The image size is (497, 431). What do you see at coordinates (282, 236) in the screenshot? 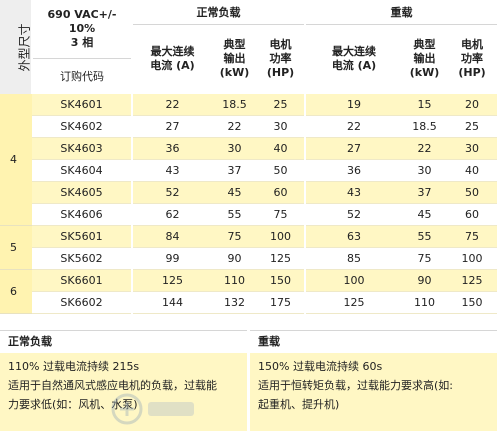
I see `normal-power: 100` at bounding box center [282, 236].